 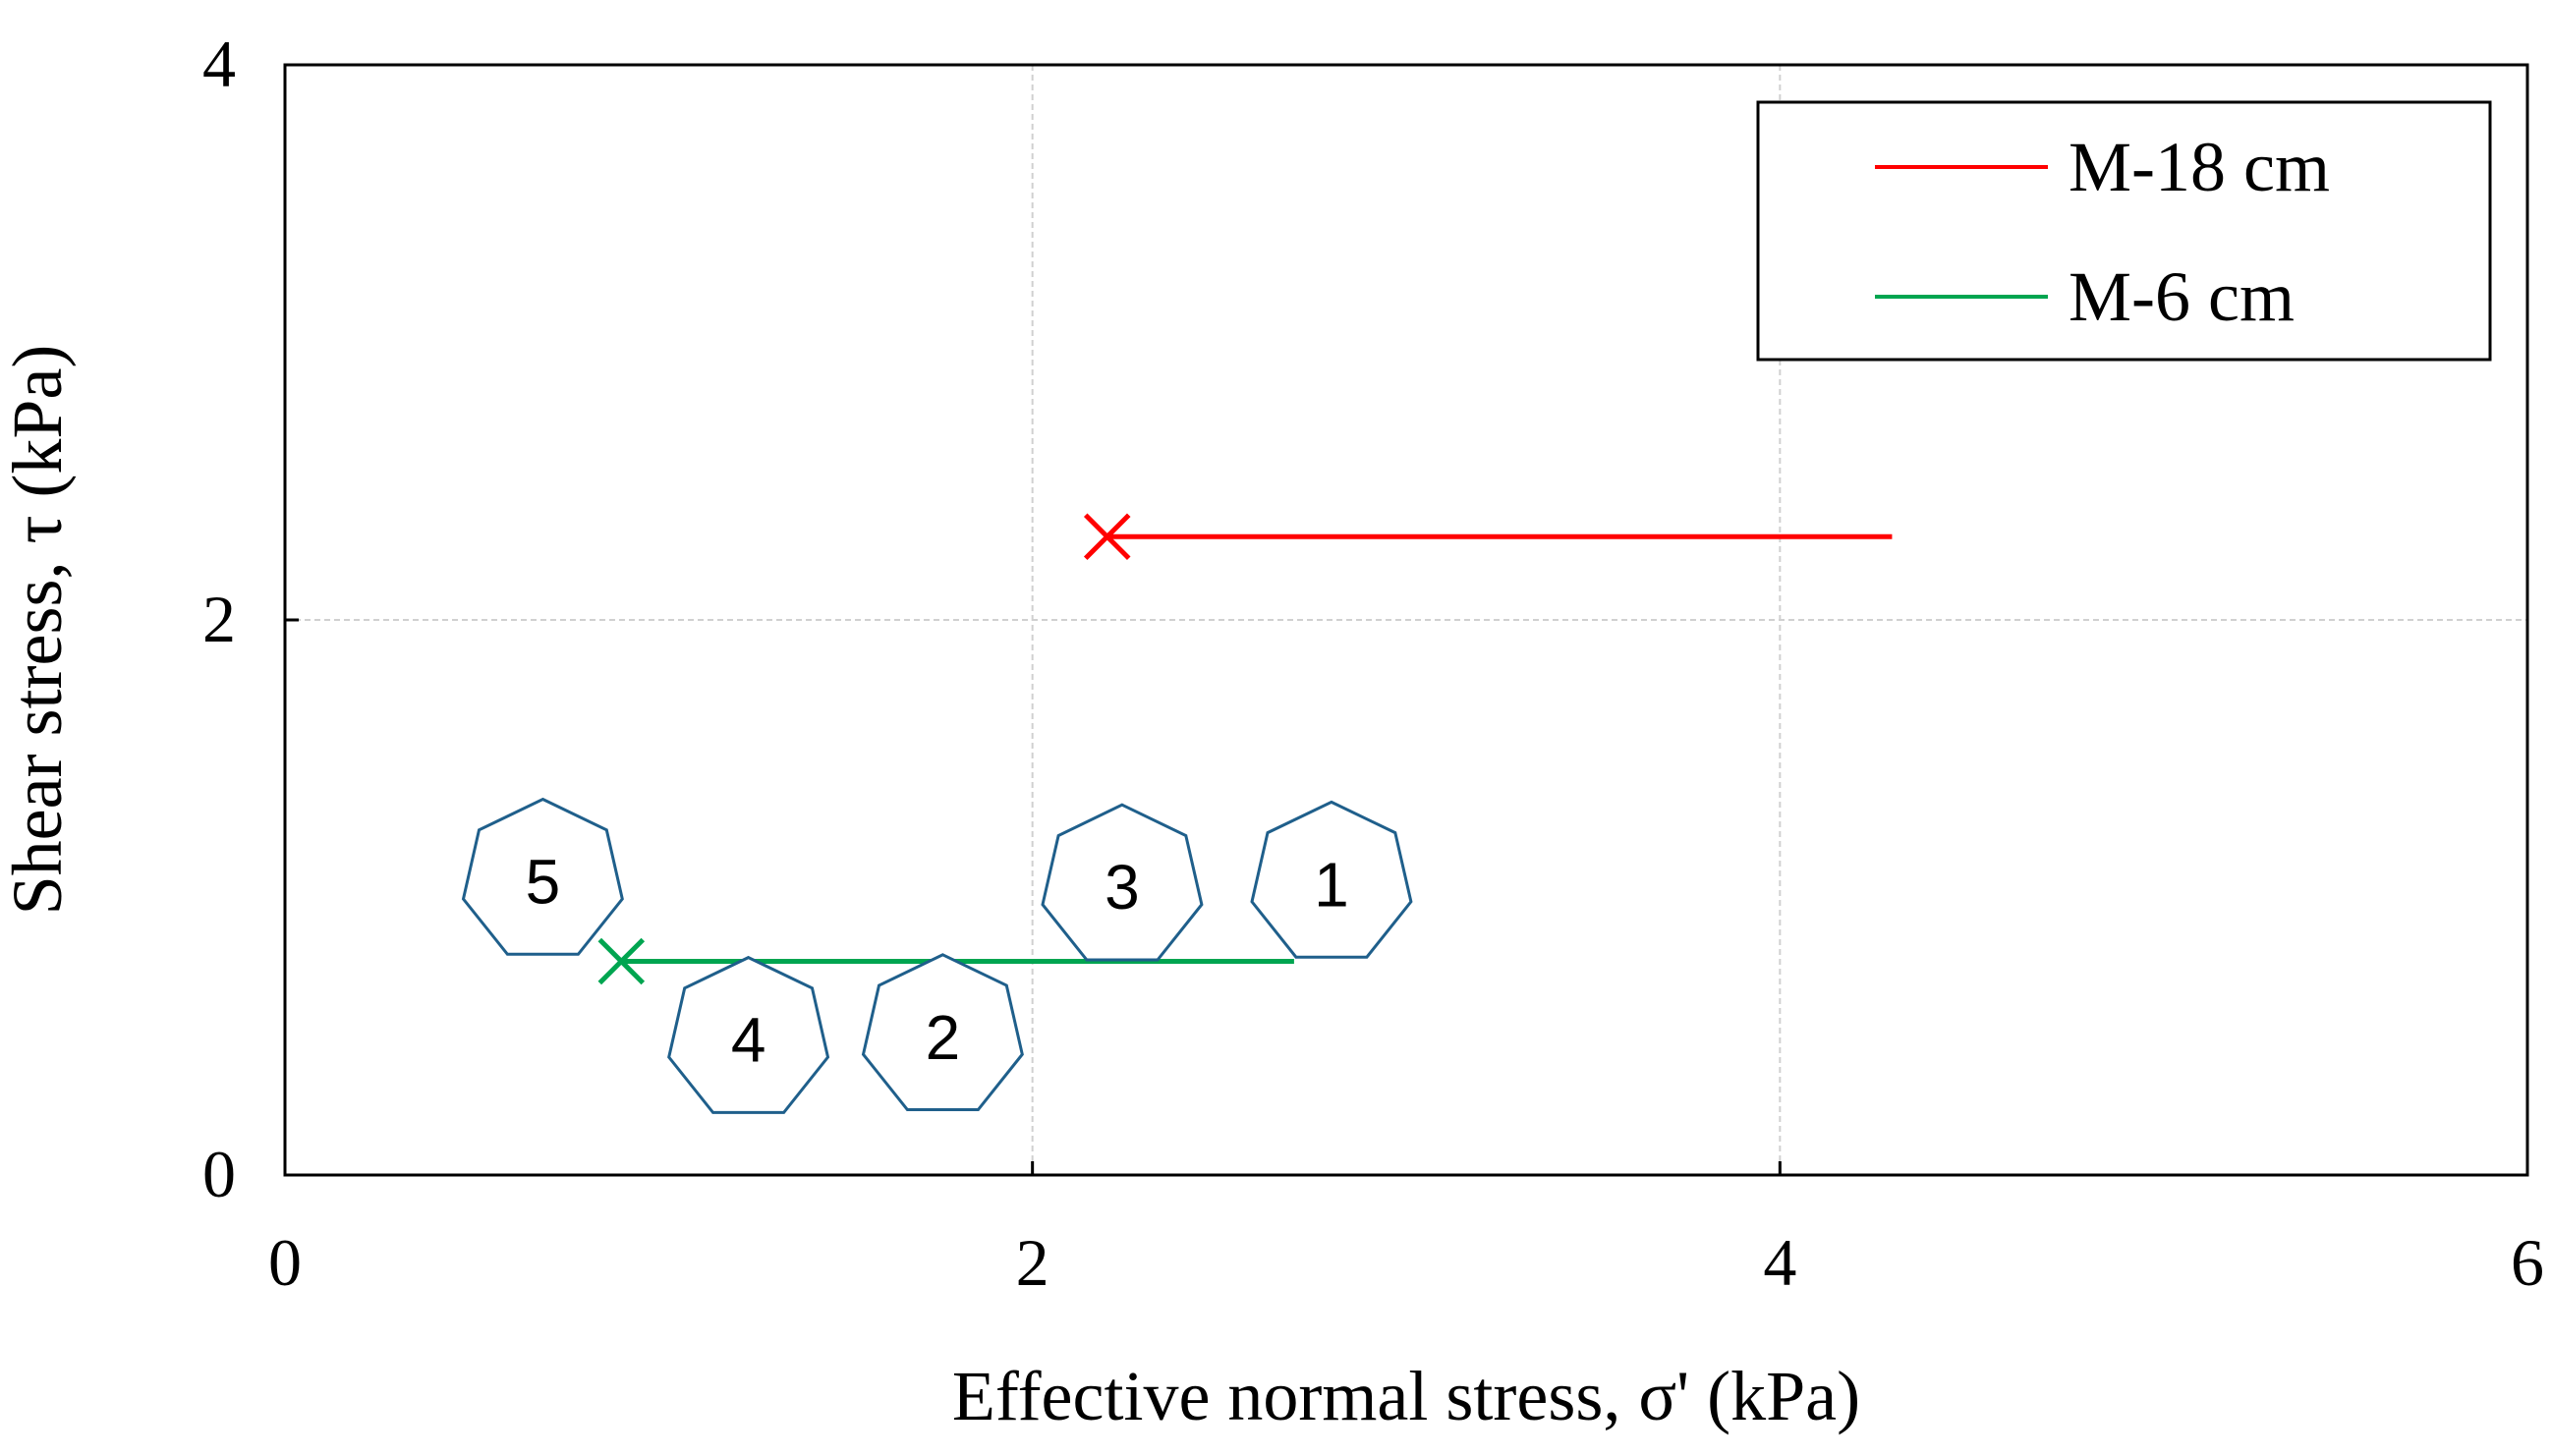 I want to click on x-tick-label: 4, so click(x=1779, y=1262).